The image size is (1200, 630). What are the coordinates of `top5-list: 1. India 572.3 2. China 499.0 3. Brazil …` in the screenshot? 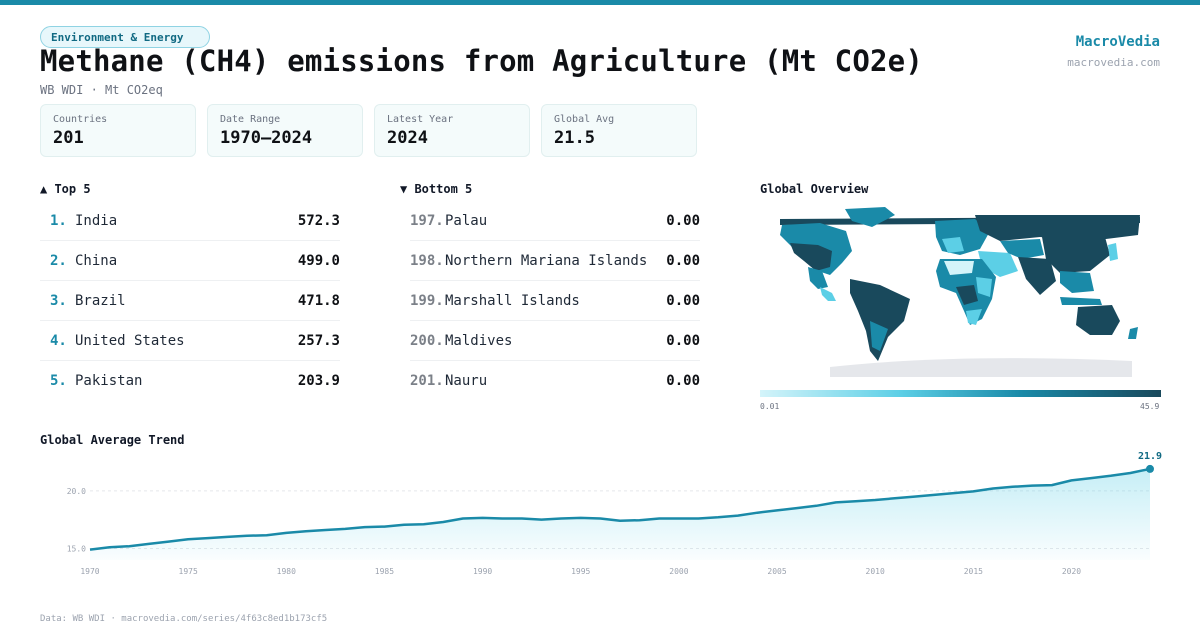 It's located at (190, 301).